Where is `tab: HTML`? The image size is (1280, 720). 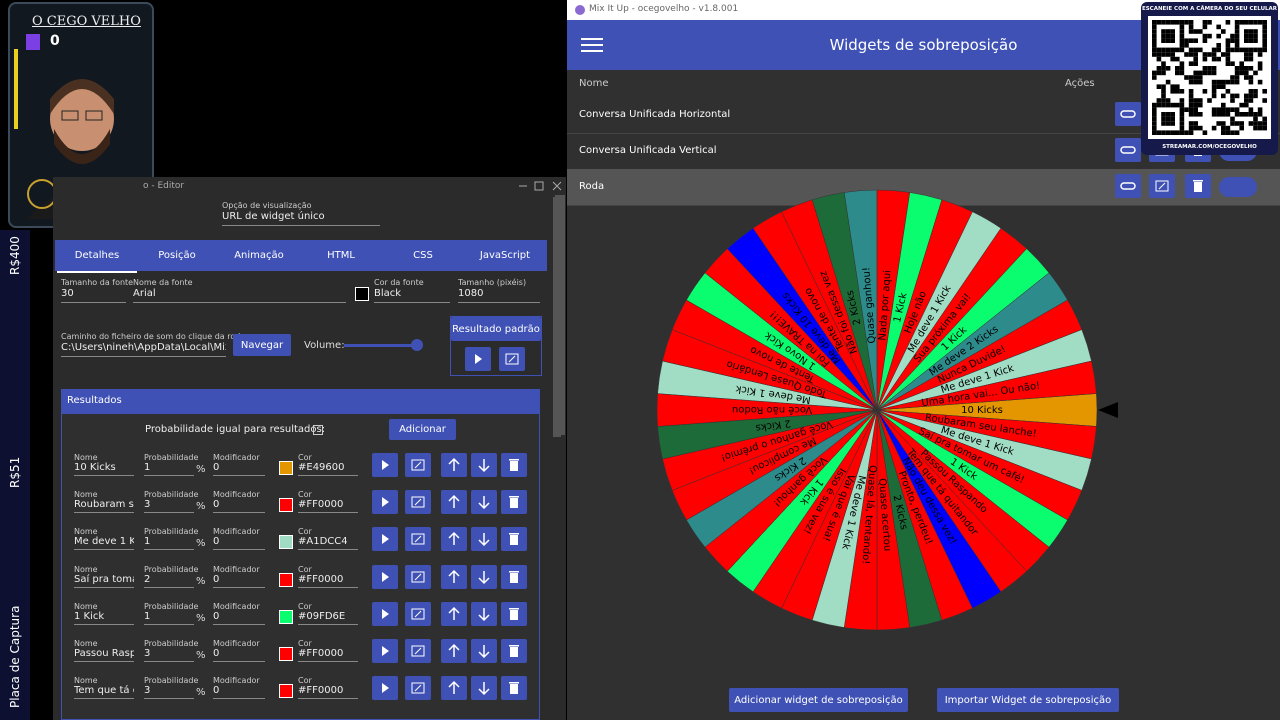 tab: HTML is located at coordinates (341, 255).